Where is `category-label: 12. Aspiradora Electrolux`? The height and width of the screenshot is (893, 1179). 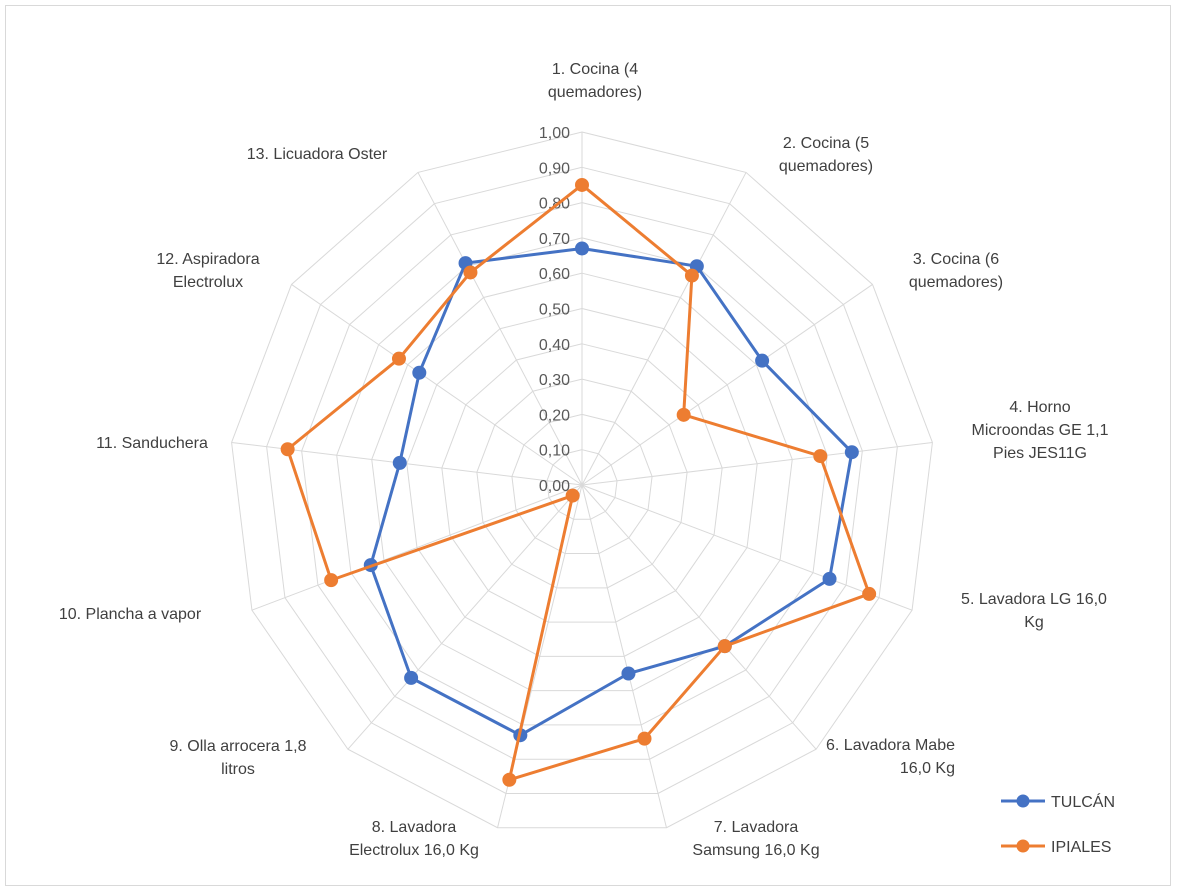 category-label: 12. Aspiradora Electrolux is located at coordinates (207, 271).